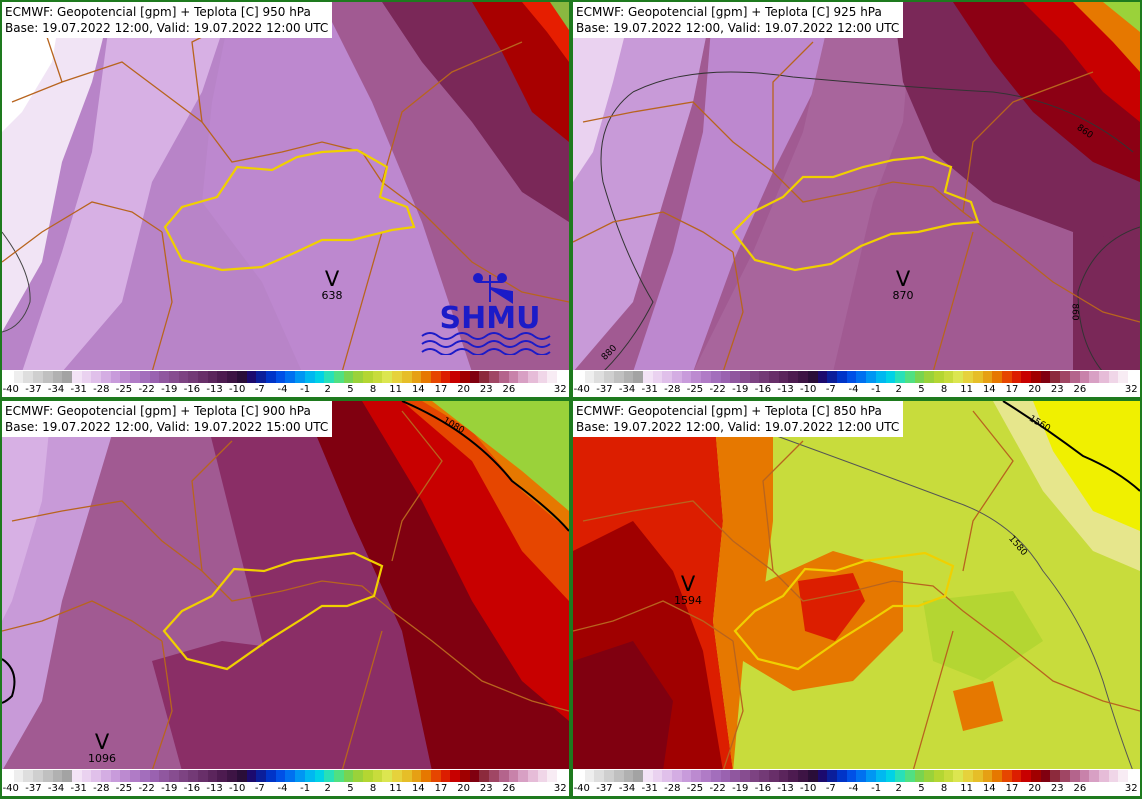 This screenshot has width=1142, height=799. What do you see at coordinates (604, 788) in the screenshot?
I see `scale-tick-label: -37` at bounding box center [604, 788].